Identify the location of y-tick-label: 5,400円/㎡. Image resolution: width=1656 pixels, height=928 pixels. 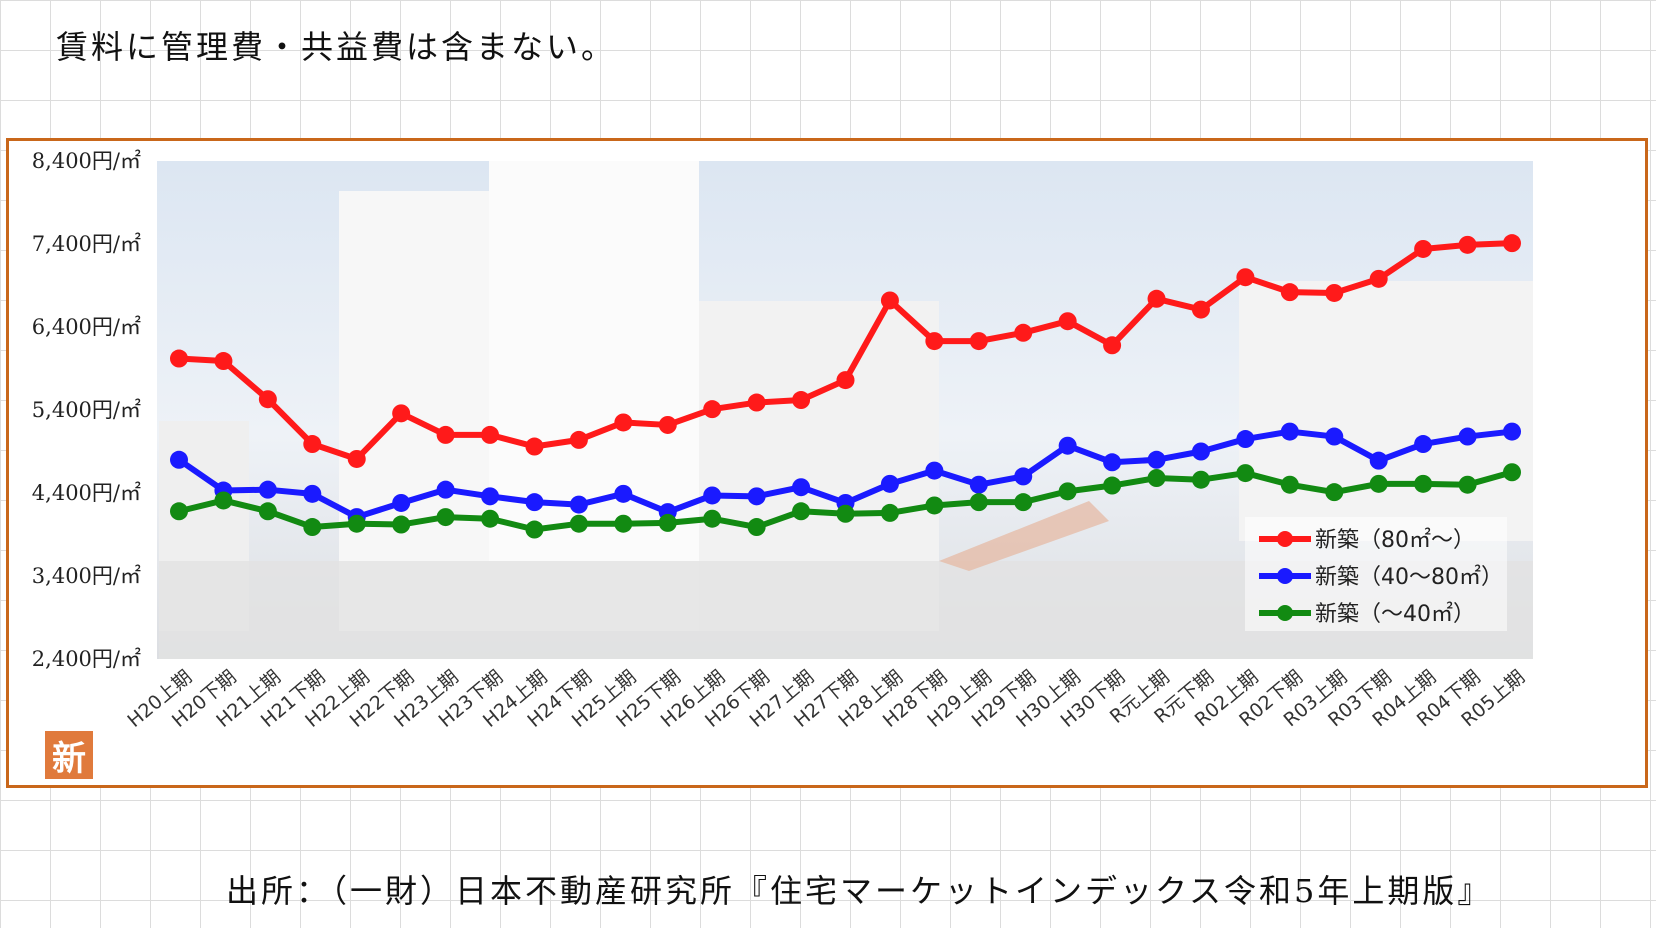
(86, 410).